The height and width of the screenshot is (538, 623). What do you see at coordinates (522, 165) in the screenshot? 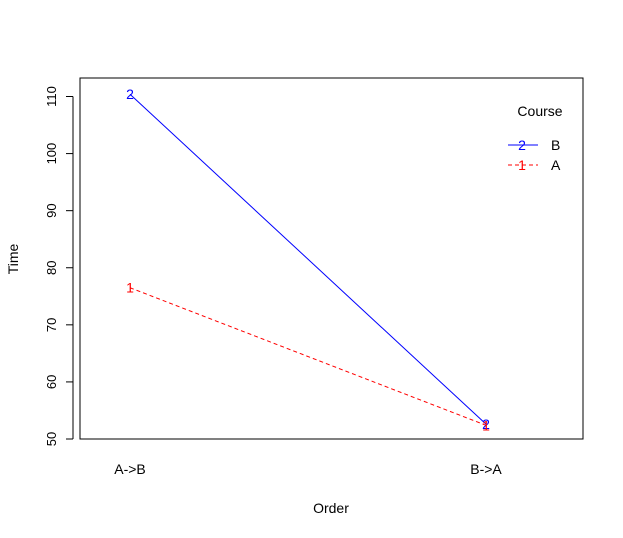
I see `legend-symbol-A: 1` at bounding box center [522, 165].